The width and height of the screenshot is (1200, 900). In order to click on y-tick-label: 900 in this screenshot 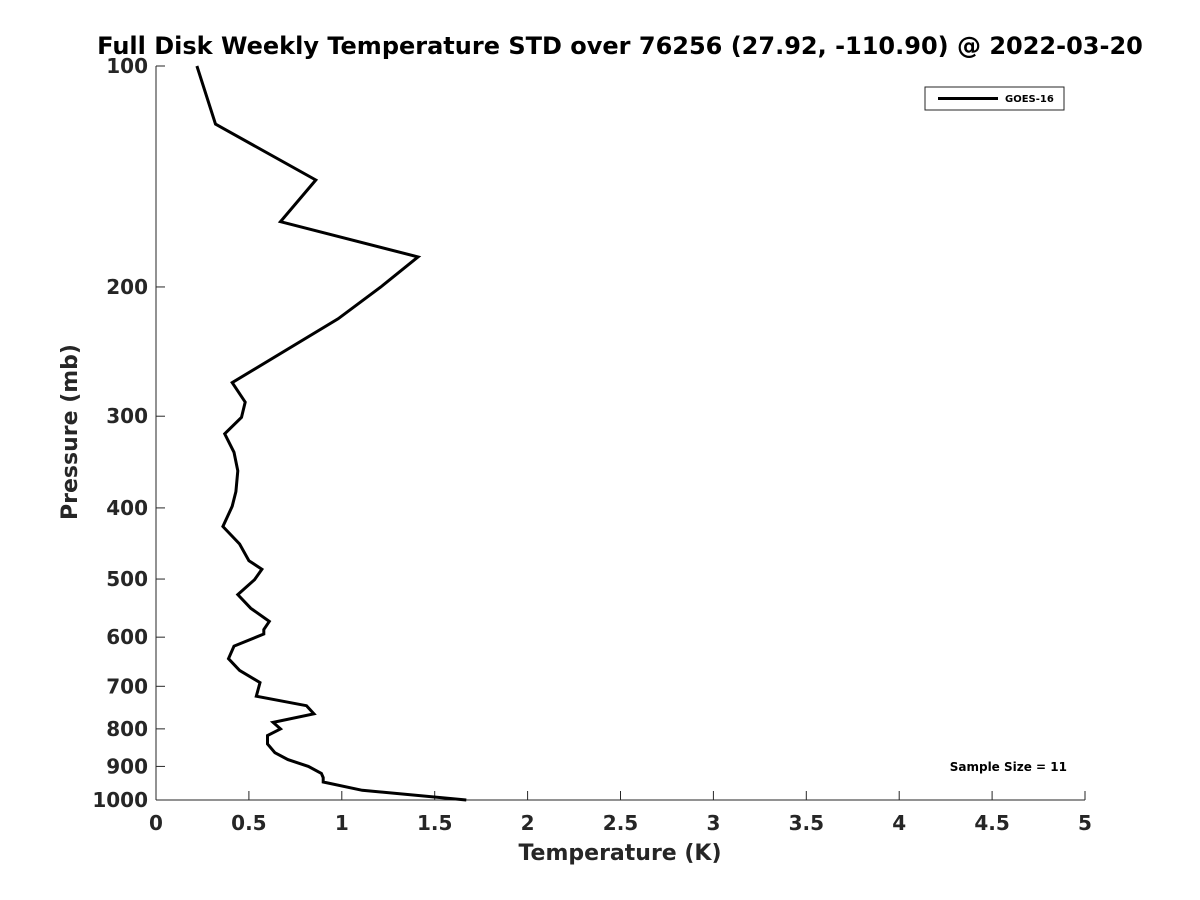, I will do `click(127, 766)`.